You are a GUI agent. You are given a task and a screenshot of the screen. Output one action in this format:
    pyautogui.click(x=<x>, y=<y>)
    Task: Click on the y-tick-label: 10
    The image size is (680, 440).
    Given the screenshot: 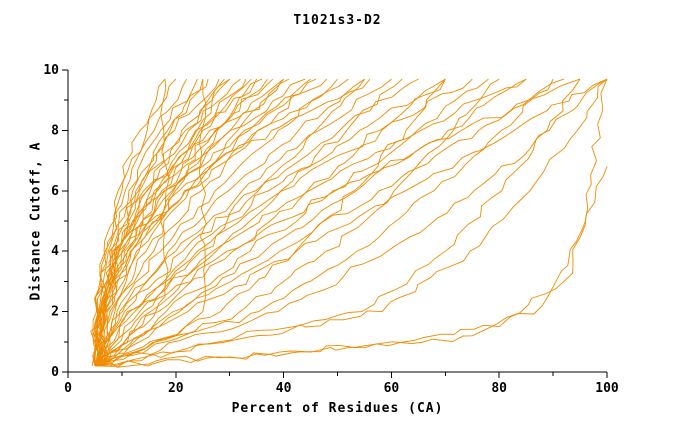 What is the action you would take?
    pyautogui.click(x=51, y=70)
    